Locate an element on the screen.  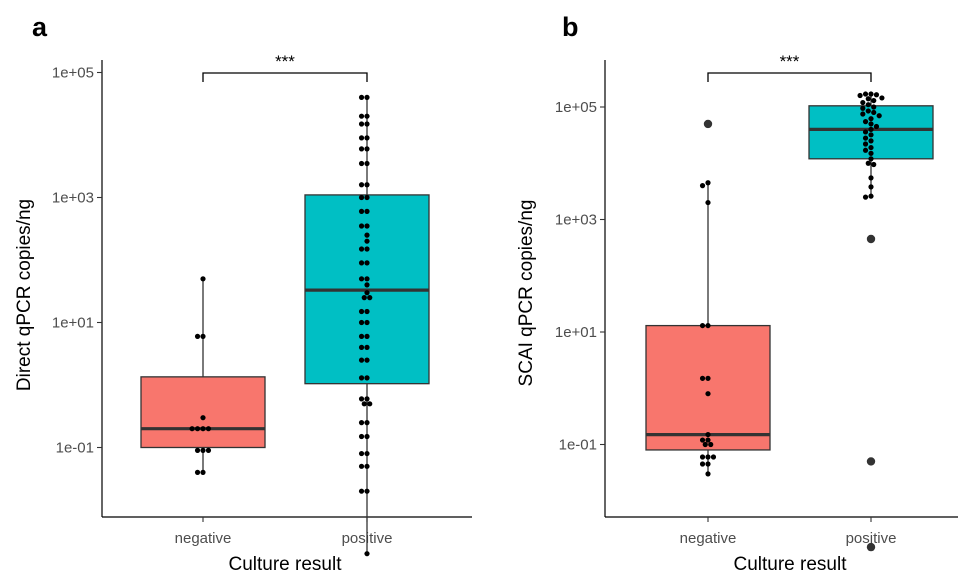
panel-label-b: b is located at coordinates (570, 27).